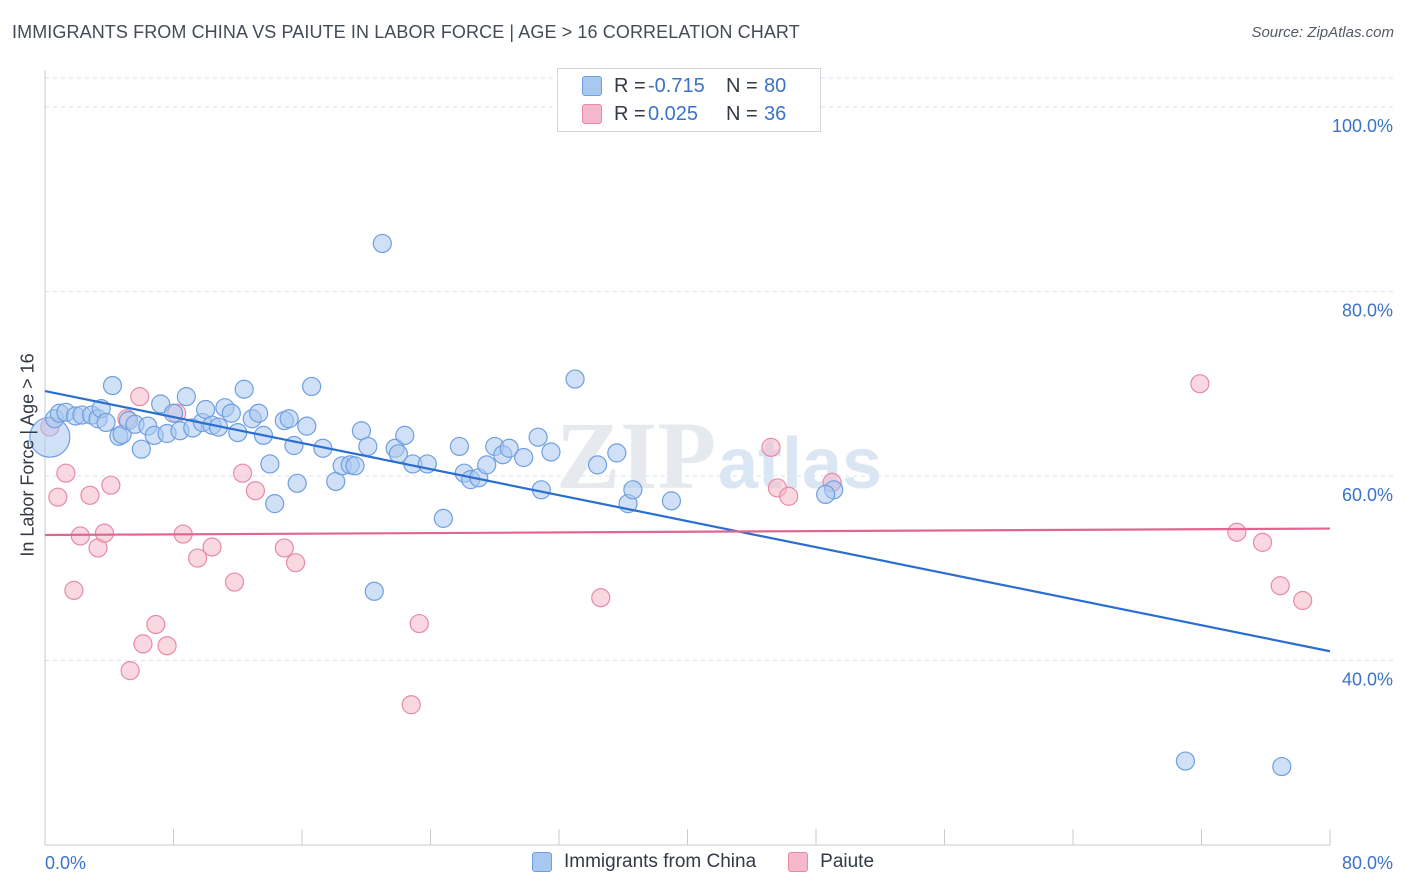 The height and width of the screenshot is (892, 1406). What do you see at coordinates (775, 113) in the screenshot?
I see `n-value: 36` at bounding box center [775, 113].